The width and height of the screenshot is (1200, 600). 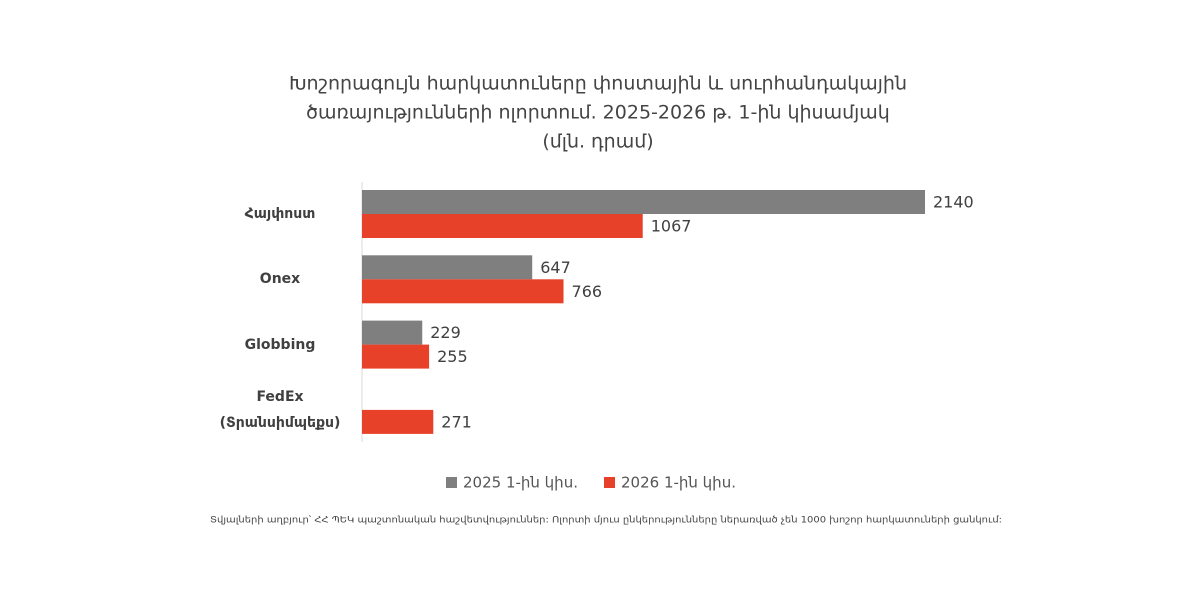 I want to click on category-label: Onex, so click(x=280, y=279).